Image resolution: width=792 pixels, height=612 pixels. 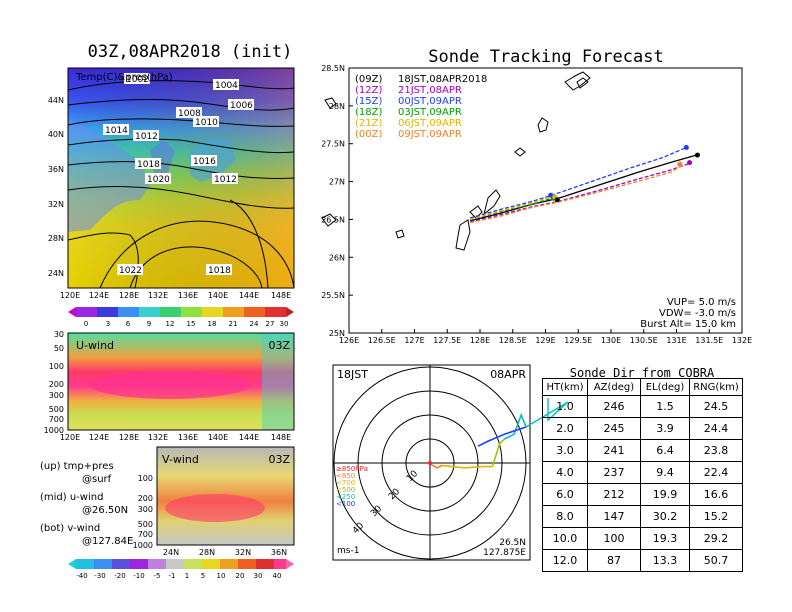 What do you see at coordinates (665, 387) in the screenshot?
I see `col-header-el: EL(deg)` at bounding box center [665, 387].